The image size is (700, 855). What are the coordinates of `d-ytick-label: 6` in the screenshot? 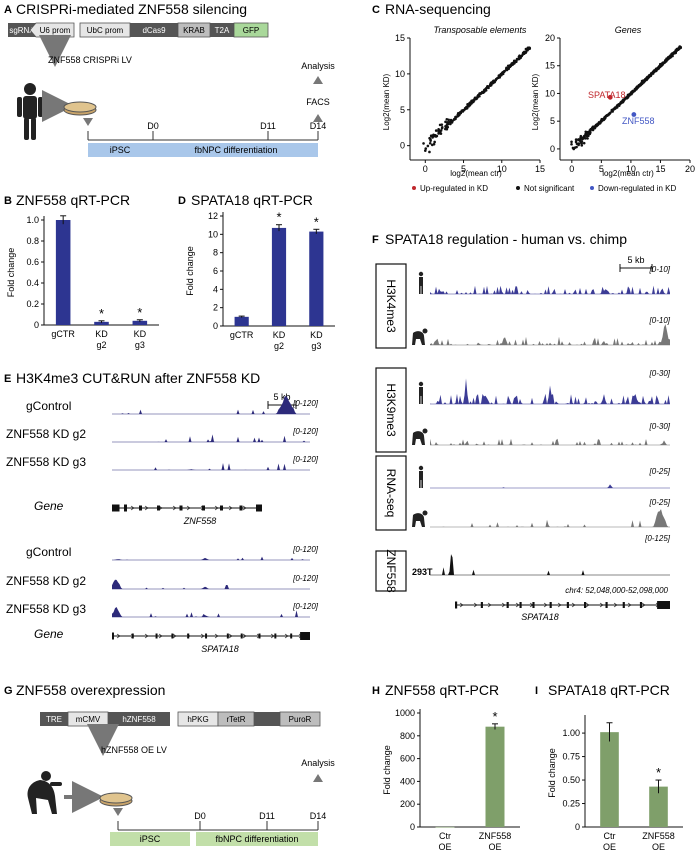 It's located at (215, 271).